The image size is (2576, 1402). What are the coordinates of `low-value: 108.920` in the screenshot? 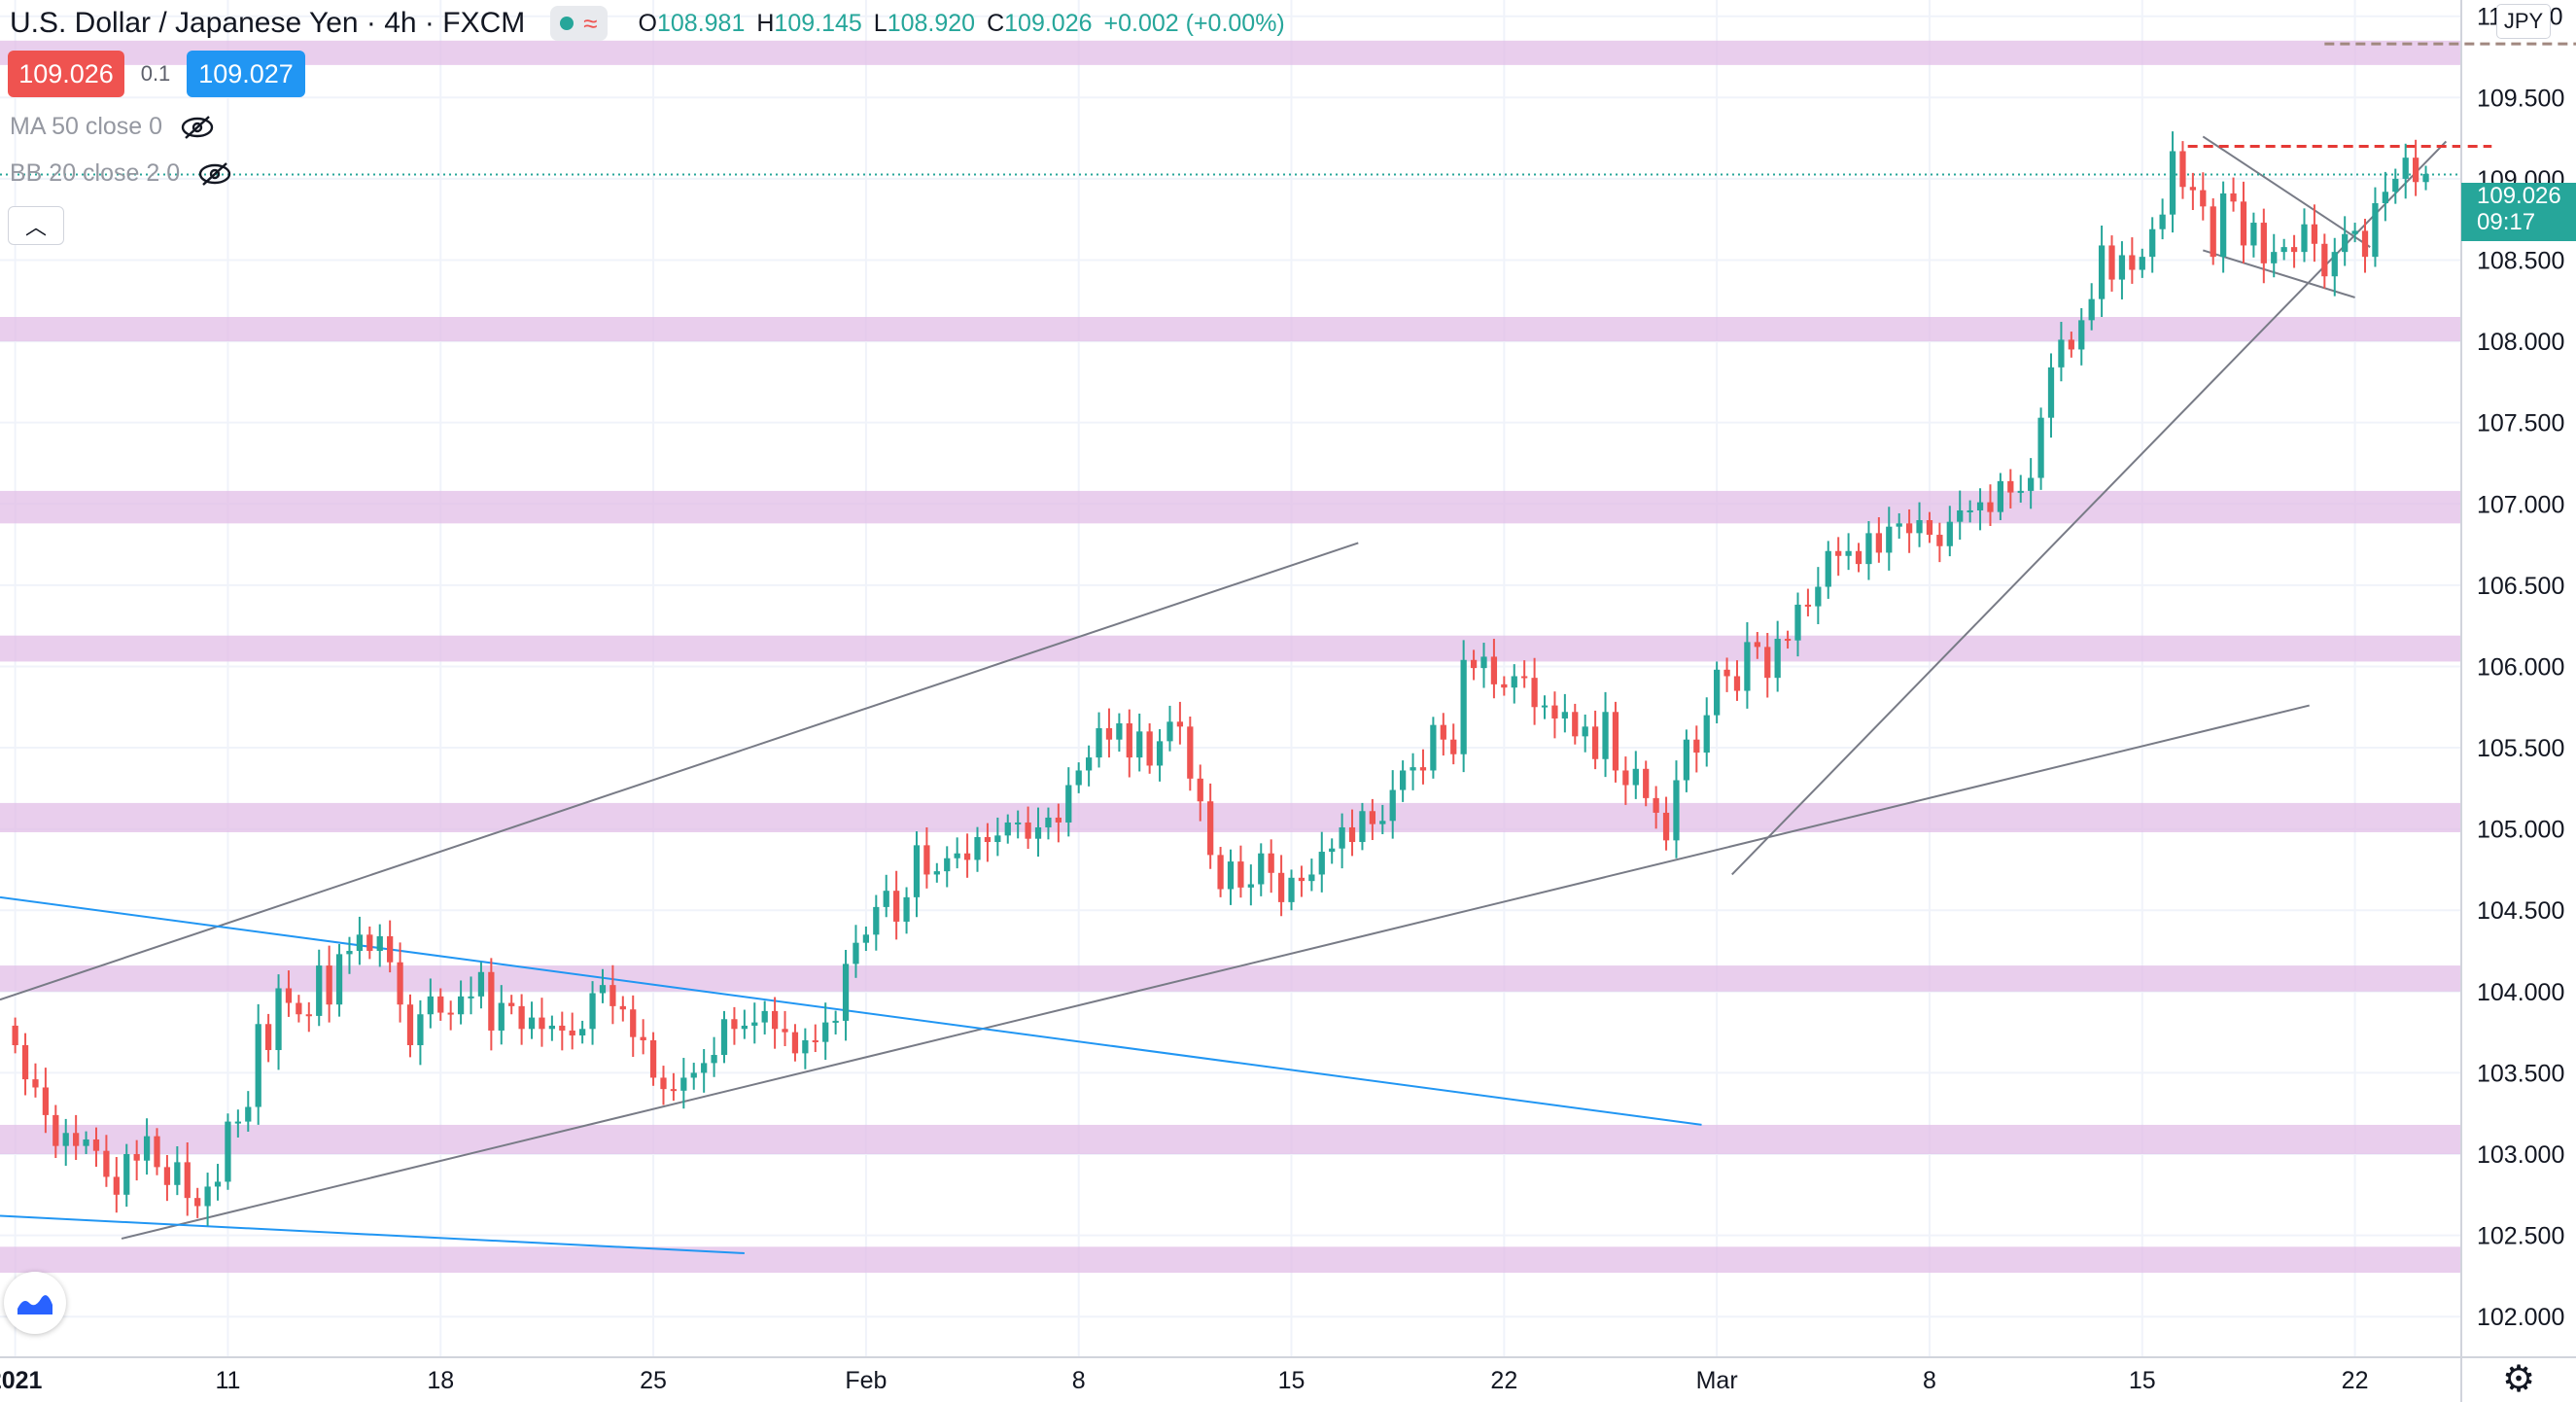 It's located at (931, 23).